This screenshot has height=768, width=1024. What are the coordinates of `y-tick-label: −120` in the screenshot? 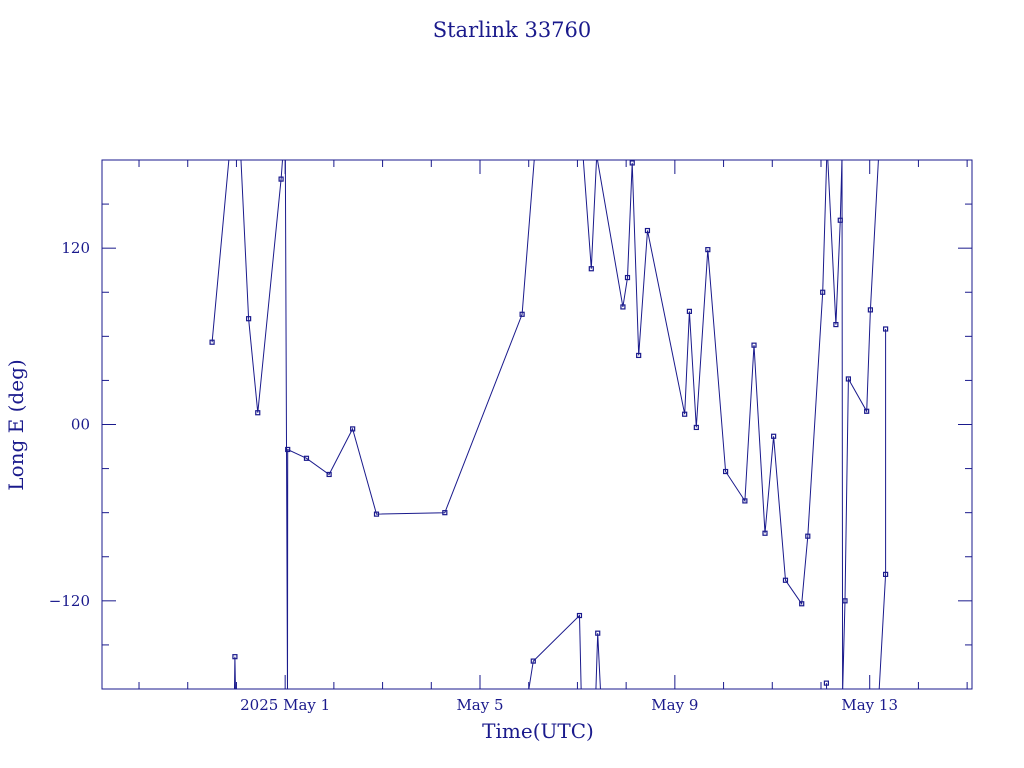 It's located at (69, 601).